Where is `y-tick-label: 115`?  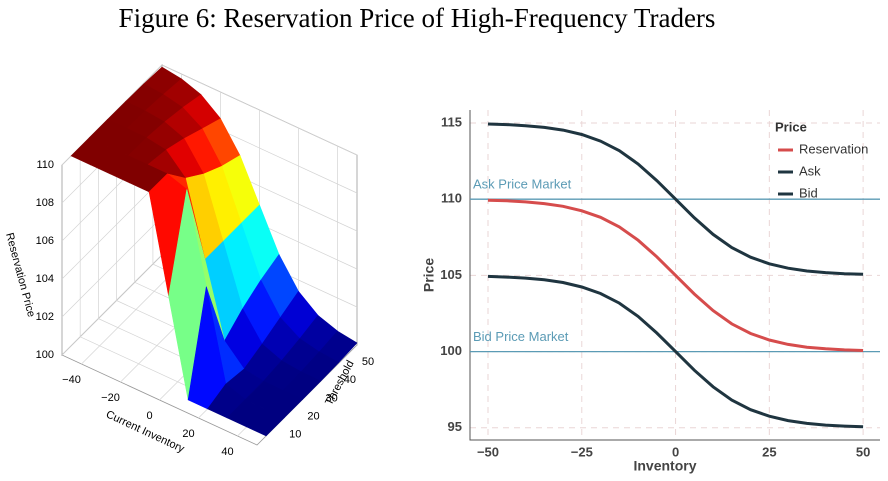 y-tick-label: 115 is located at coordinates (451, 121).